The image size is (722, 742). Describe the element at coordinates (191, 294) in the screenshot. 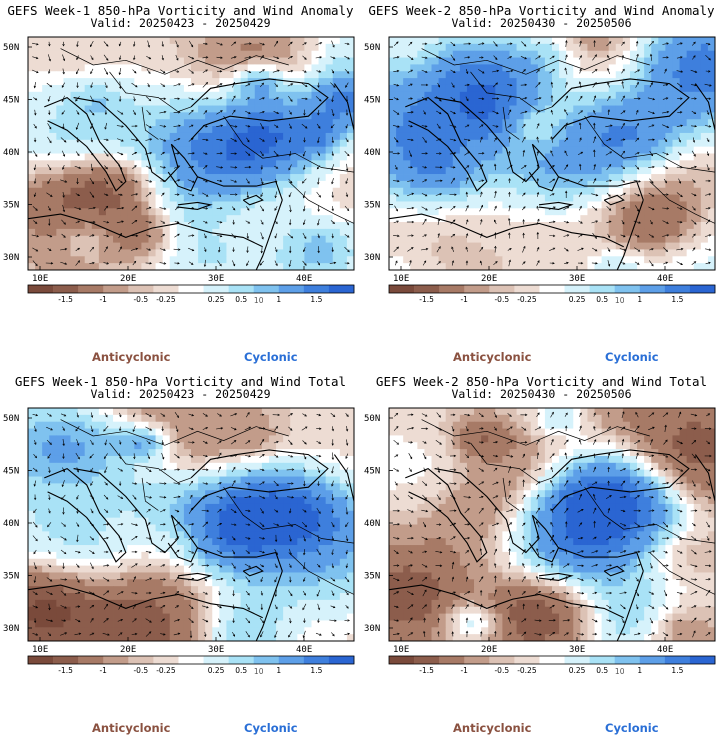

I see `colorbar-group: -1.5 -1 -0.5 -0.25 0.25 0.5 1 1.510` at that location.